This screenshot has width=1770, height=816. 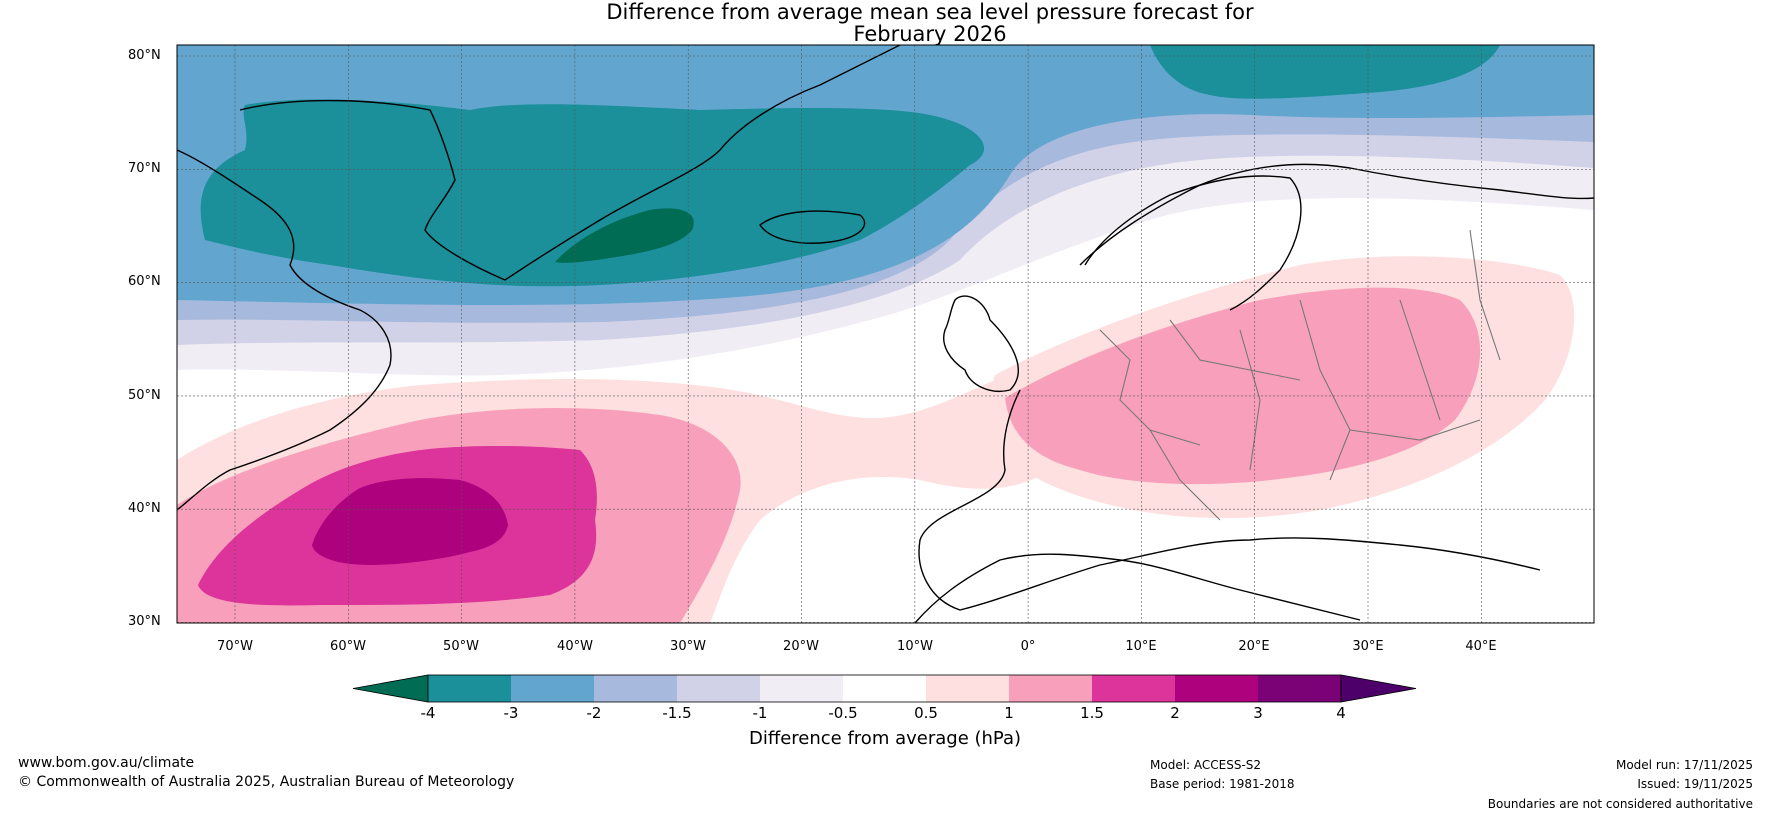 I want to click on colorbar-tick-7: 0.5, so click(x=926, y=713).